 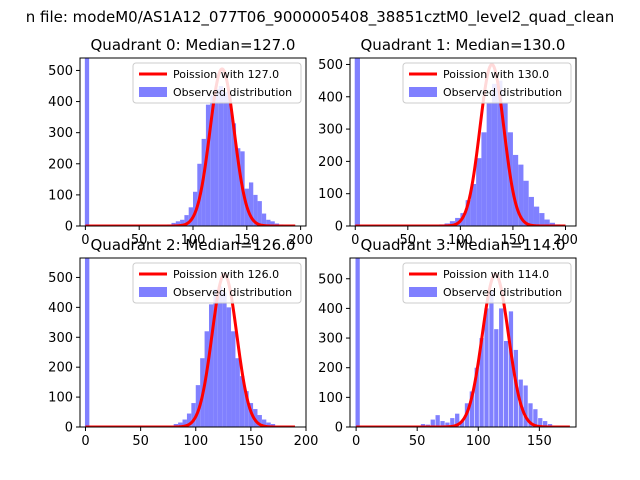 I want to click on y-tick-label: 200, so click(x=60, y=164).